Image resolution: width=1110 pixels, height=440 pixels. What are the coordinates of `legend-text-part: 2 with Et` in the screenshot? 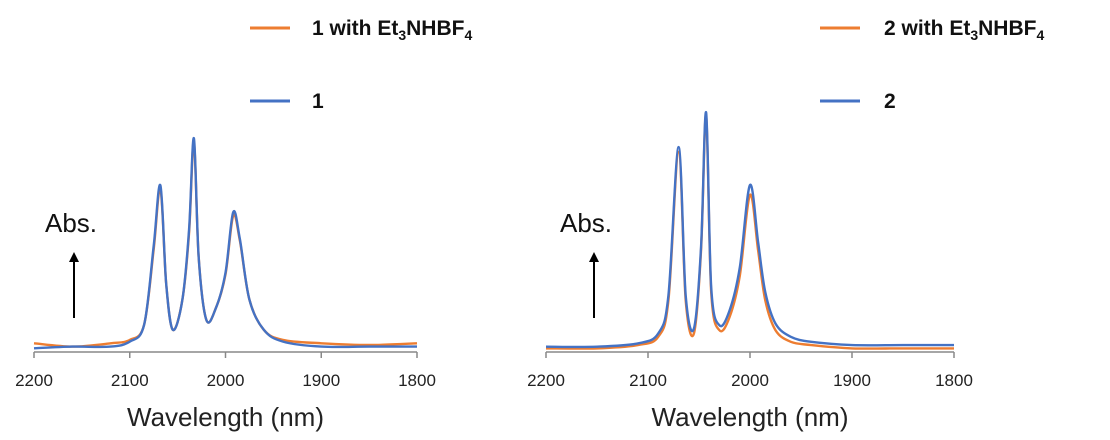 It's located at (927, 28).